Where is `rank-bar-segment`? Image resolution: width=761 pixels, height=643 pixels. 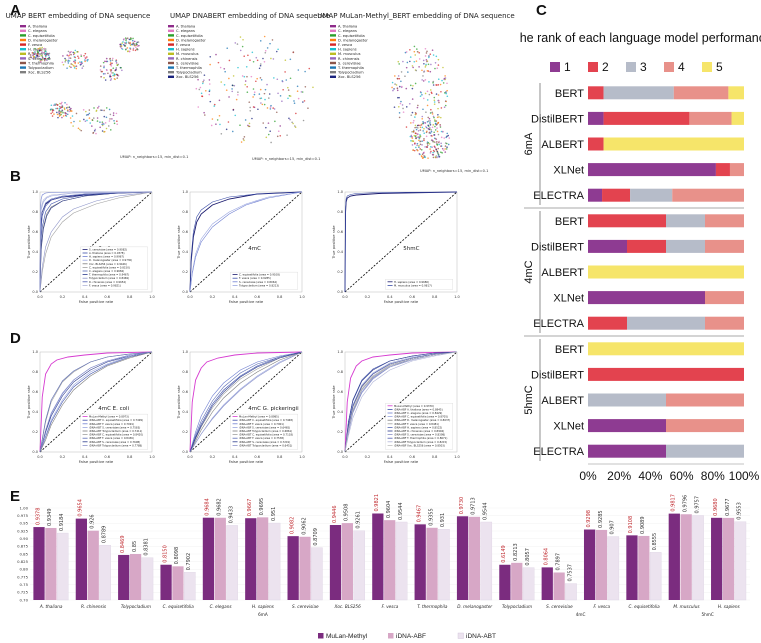
rank-bar-segment is located at coordinates (627, 426).